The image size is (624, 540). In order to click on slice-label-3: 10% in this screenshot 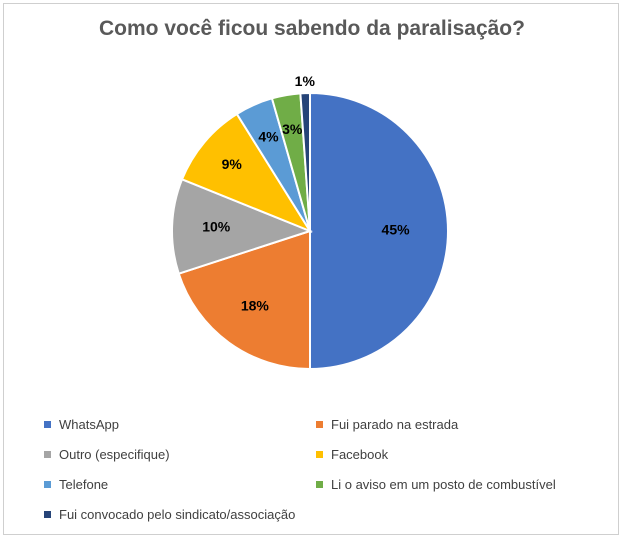, I will do `click(216, 226)`.